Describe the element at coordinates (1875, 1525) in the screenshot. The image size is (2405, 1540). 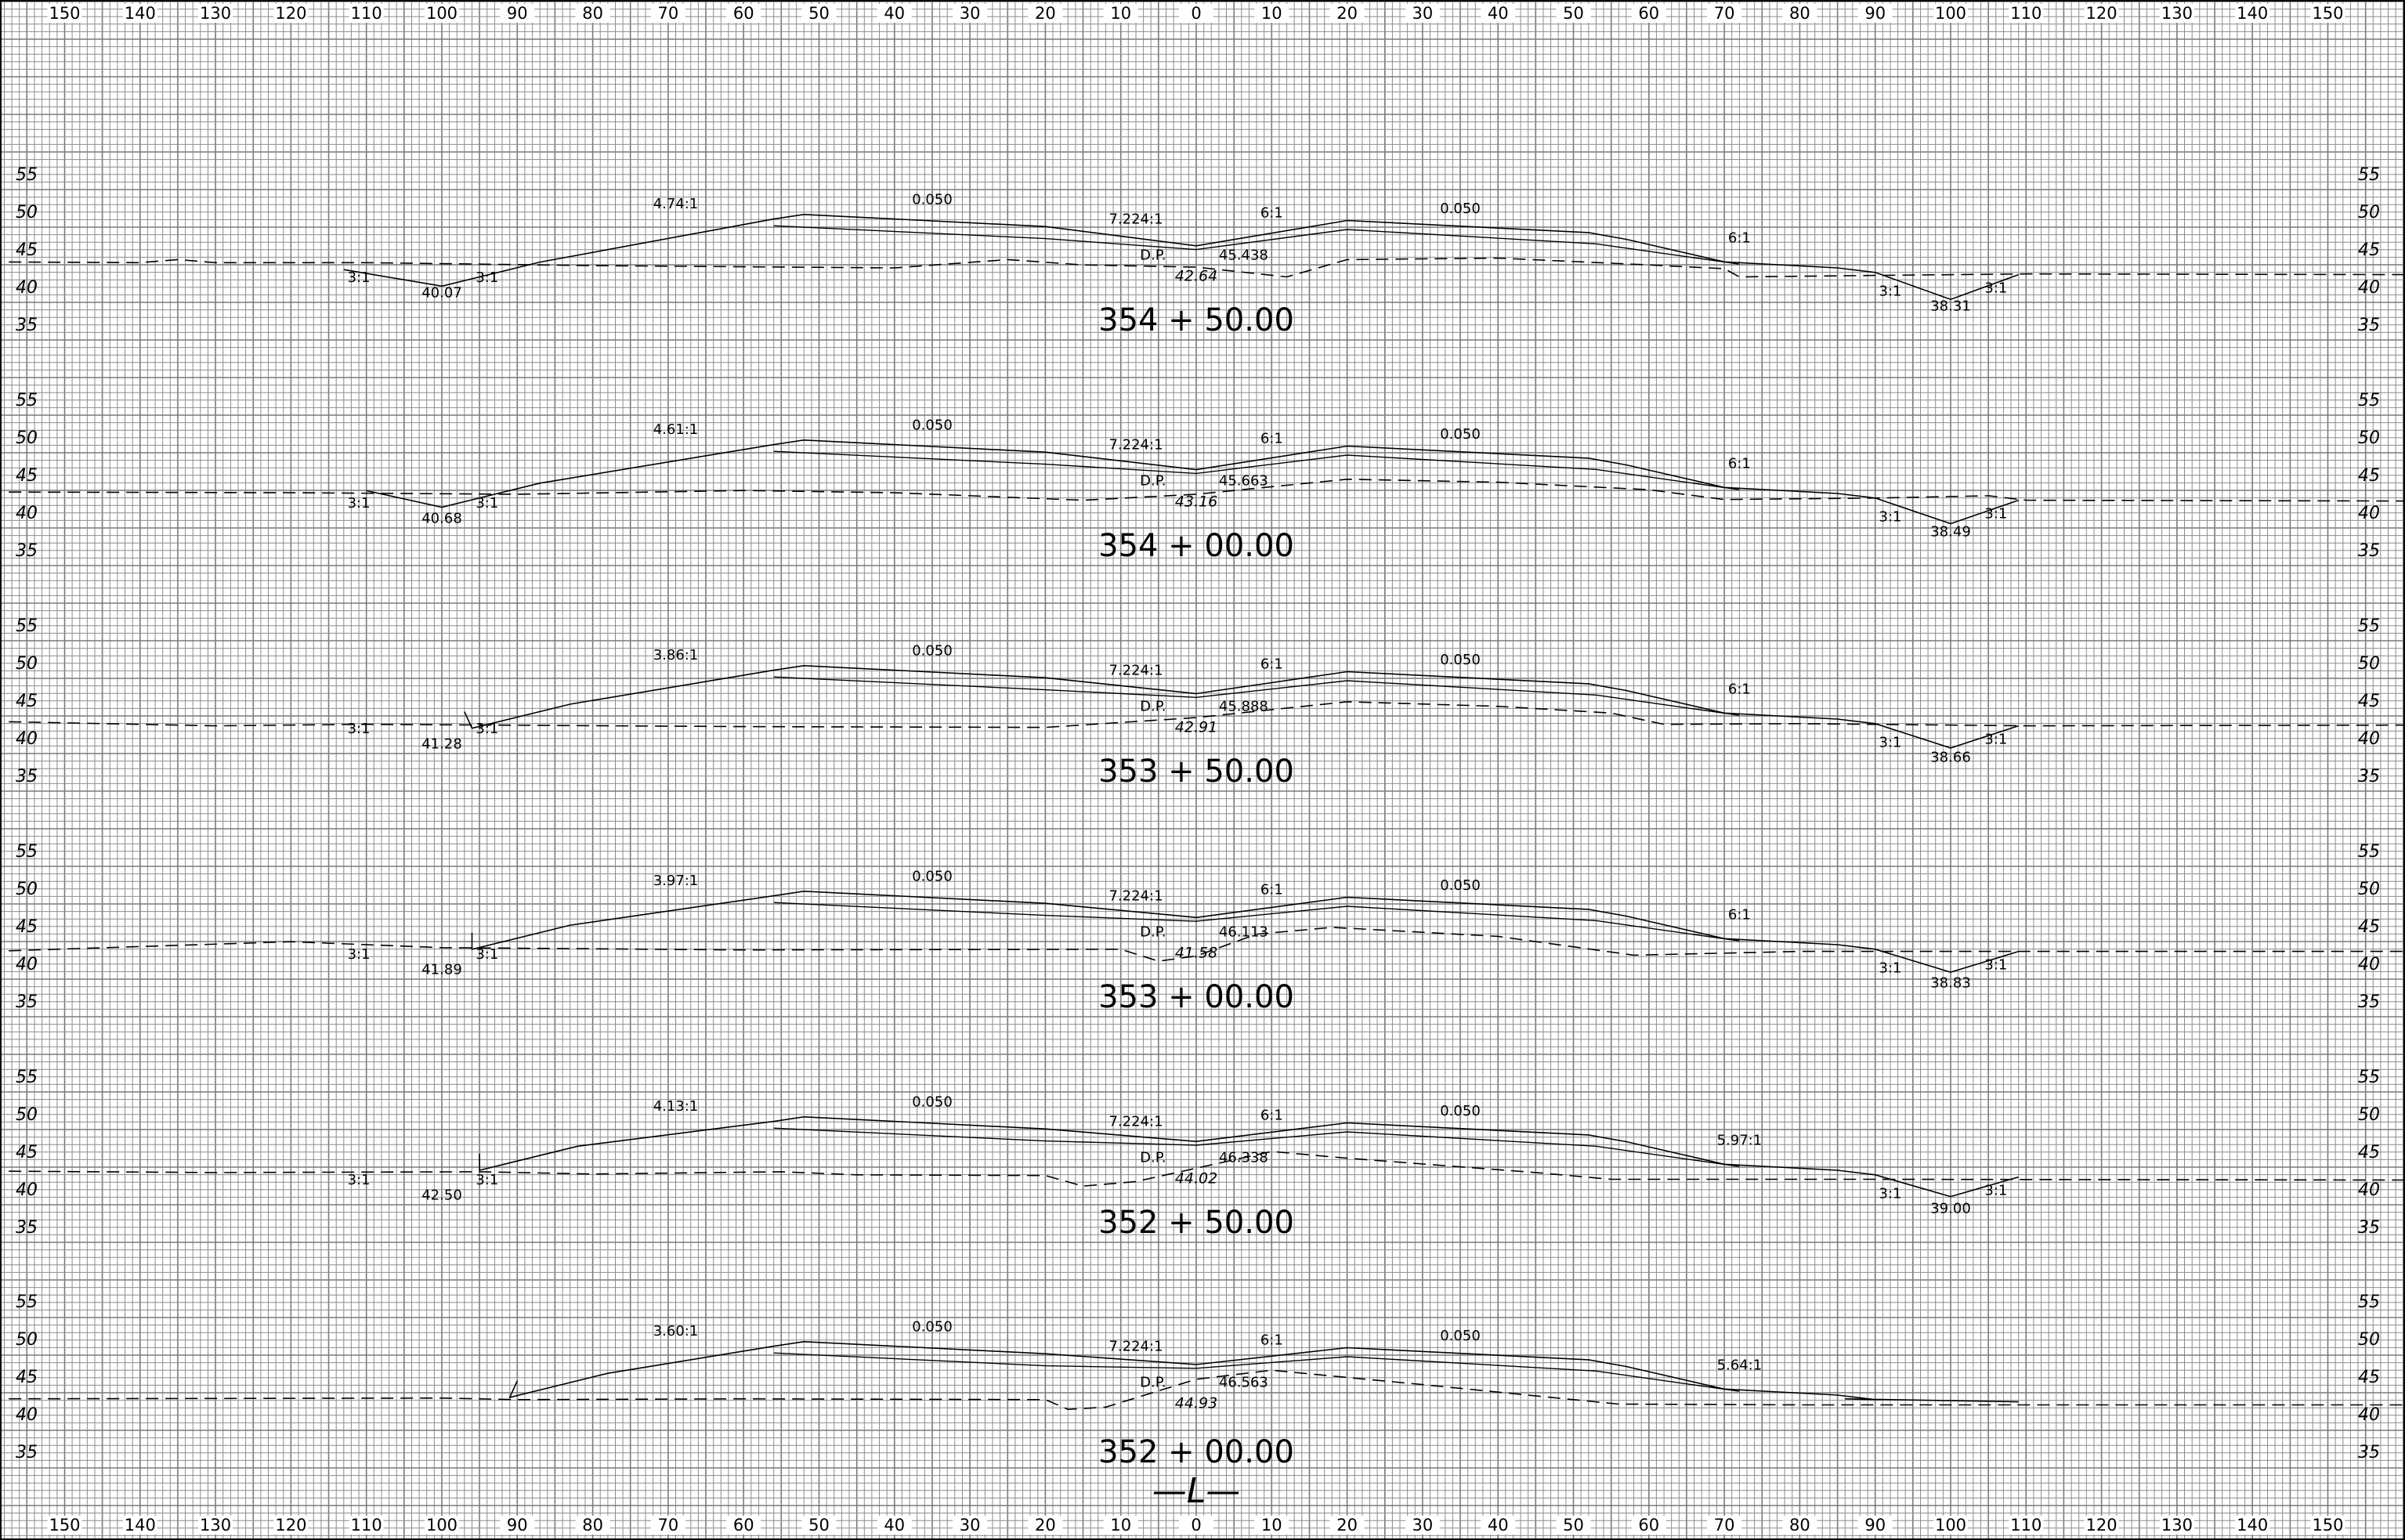
I see `offset-tick-label: 90` at that location.